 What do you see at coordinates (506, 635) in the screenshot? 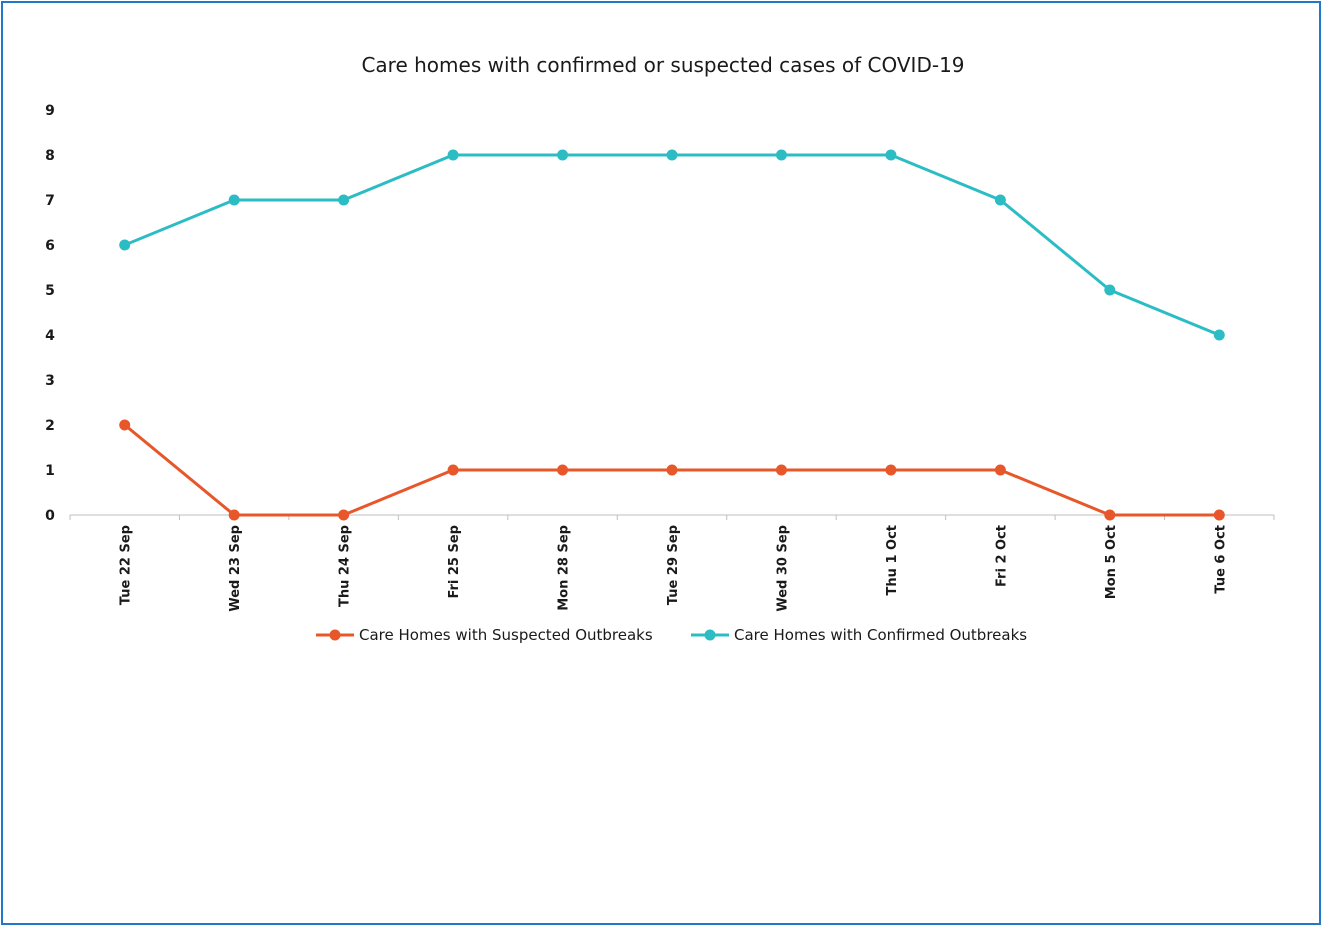
I see `legend-label: Care Homes with Suspected Outbreaks` at bounding box center [506, 635].